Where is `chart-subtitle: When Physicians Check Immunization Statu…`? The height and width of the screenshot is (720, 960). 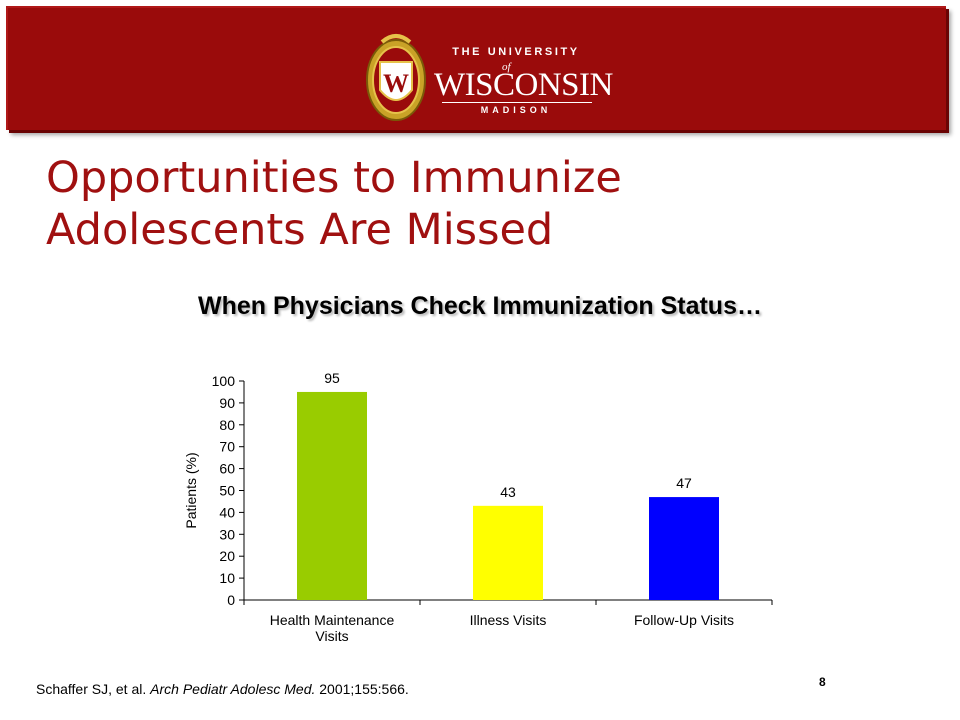
chart-subtitle: When Physicians Check Immunization Statu… is located at coordinates (479, 306).